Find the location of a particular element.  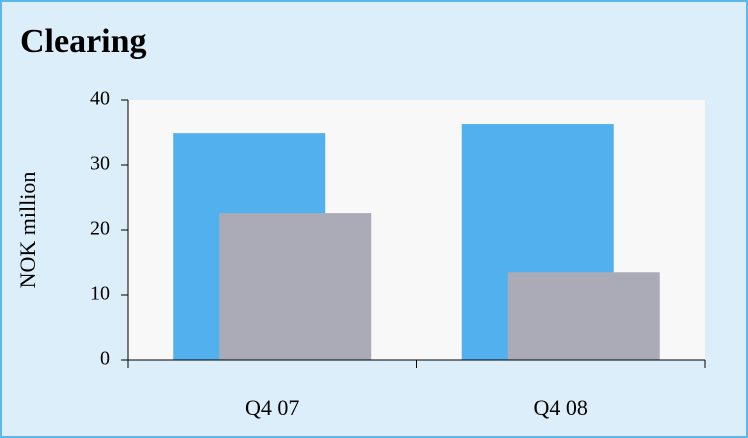

y-tick-label: 20 is located at coordinates (100, 229).